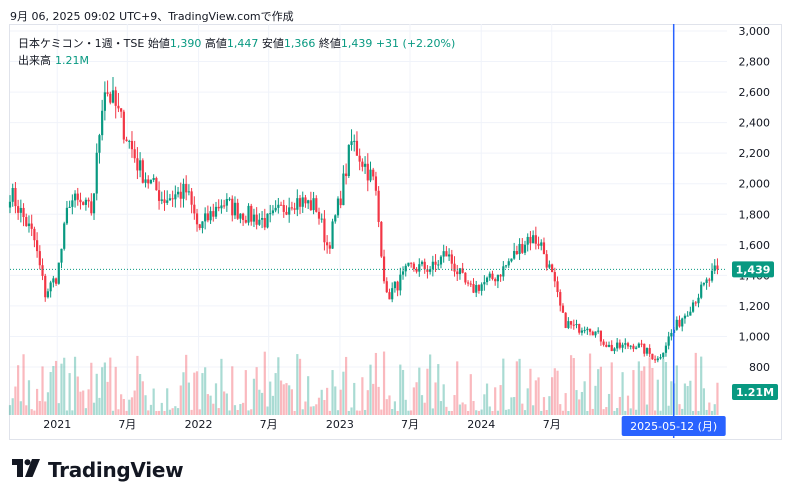  Describe the element at coordinates (72, 60) in the screenshot. I see `legend-volume-value: 1.21M` at that location.